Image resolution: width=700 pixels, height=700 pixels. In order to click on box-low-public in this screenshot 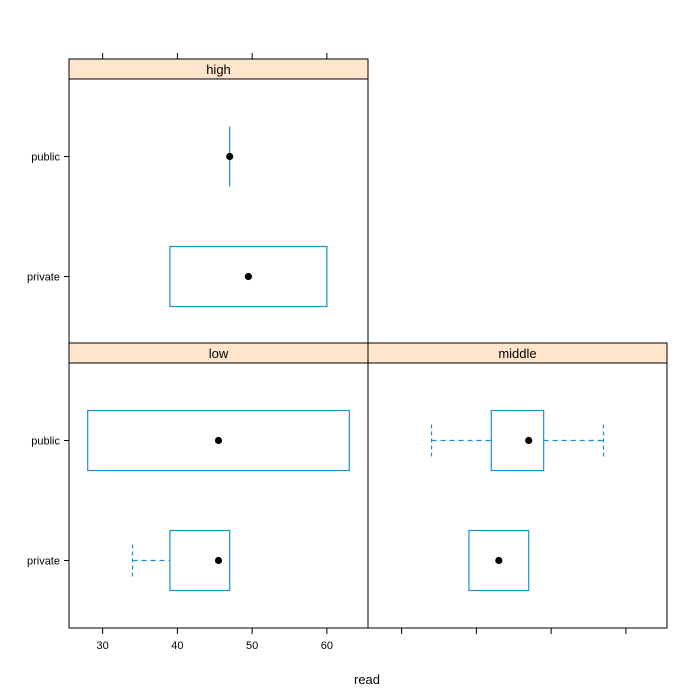, I will do `click(218, 440)`.